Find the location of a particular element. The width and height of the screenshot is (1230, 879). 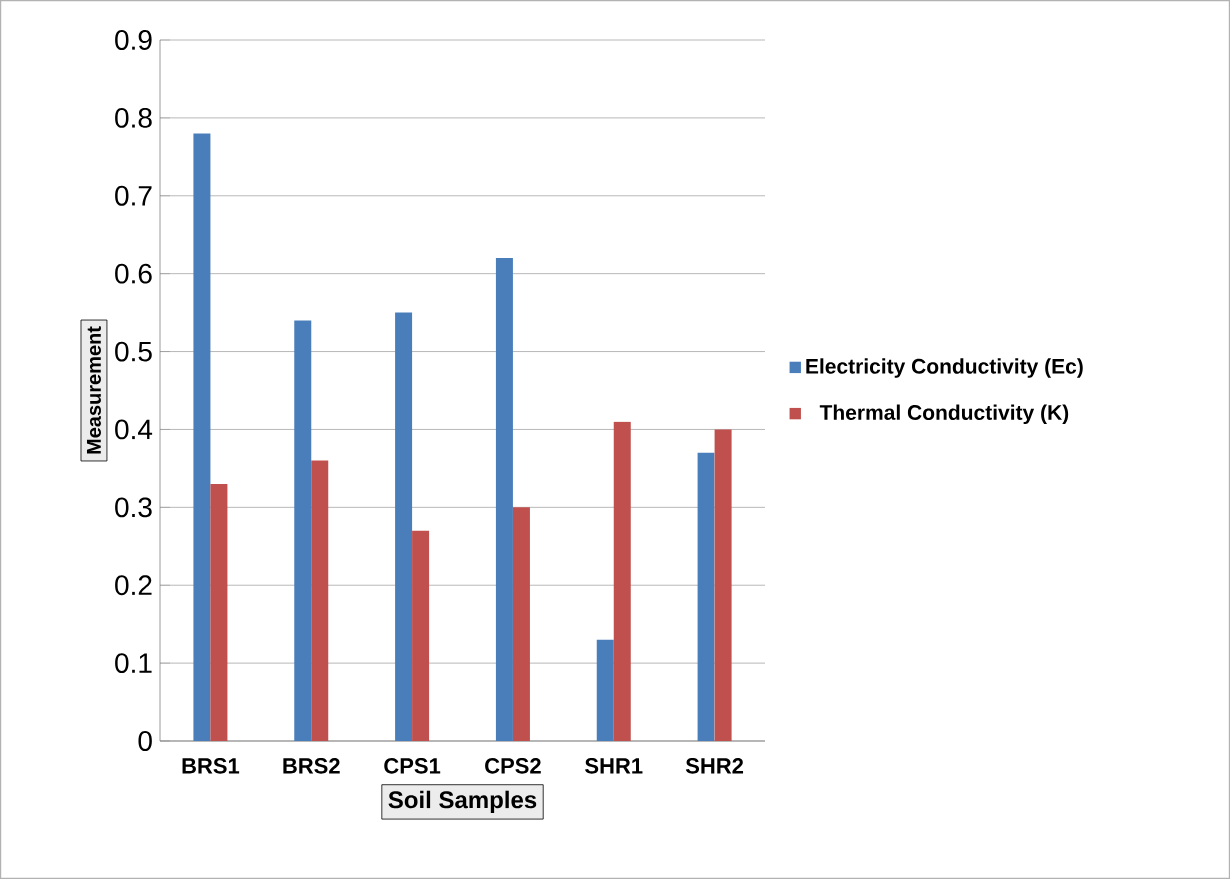

y-tick-label: 0.1 is located at coordinates (133, 663).